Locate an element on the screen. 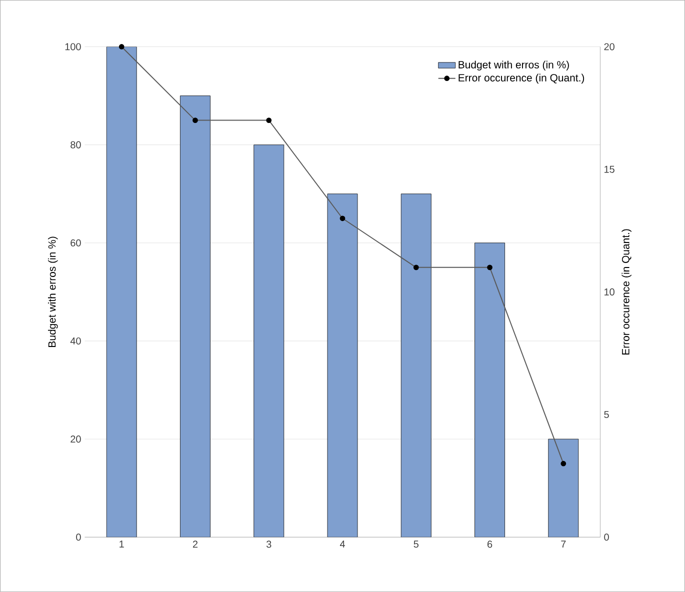 Image resolution: width=685 pixels, height=592 pixels. y-tick-label: 40 is located at coordinates (75, 341).